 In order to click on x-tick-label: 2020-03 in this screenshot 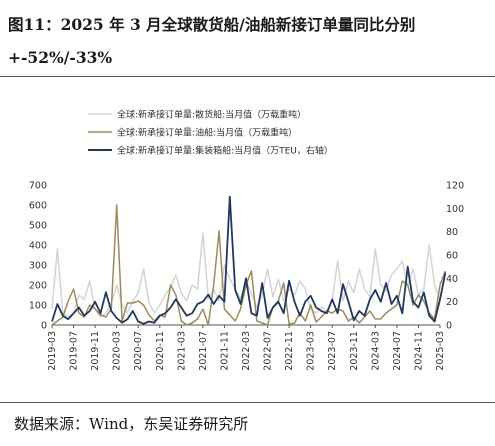, I will do `click(117, 351)`.